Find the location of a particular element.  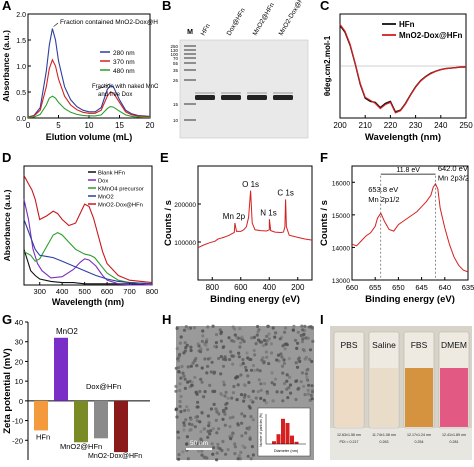

y-tick-label: 0.5 is located at coordinates (21, 93).